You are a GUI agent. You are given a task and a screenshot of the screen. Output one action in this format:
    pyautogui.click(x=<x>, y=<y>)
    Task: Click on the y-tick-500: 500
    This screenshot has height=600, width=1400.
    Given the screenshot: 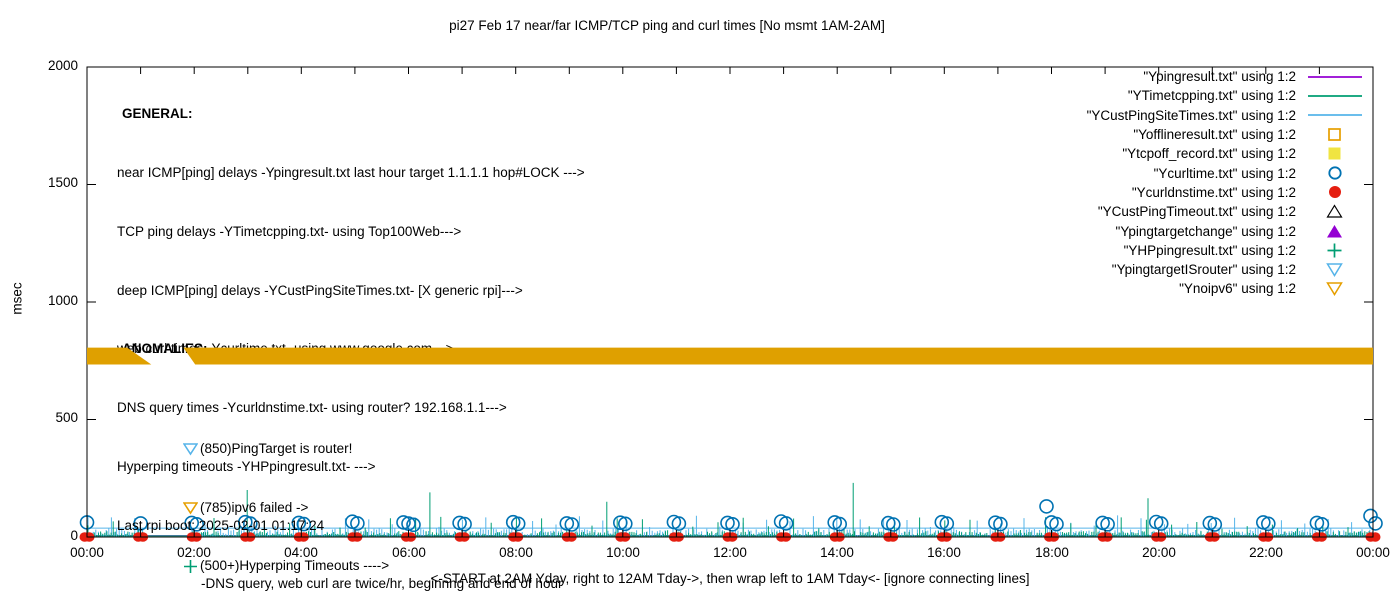 What is the action you would take?
    pyautogui.click(x=66, y=417)
    